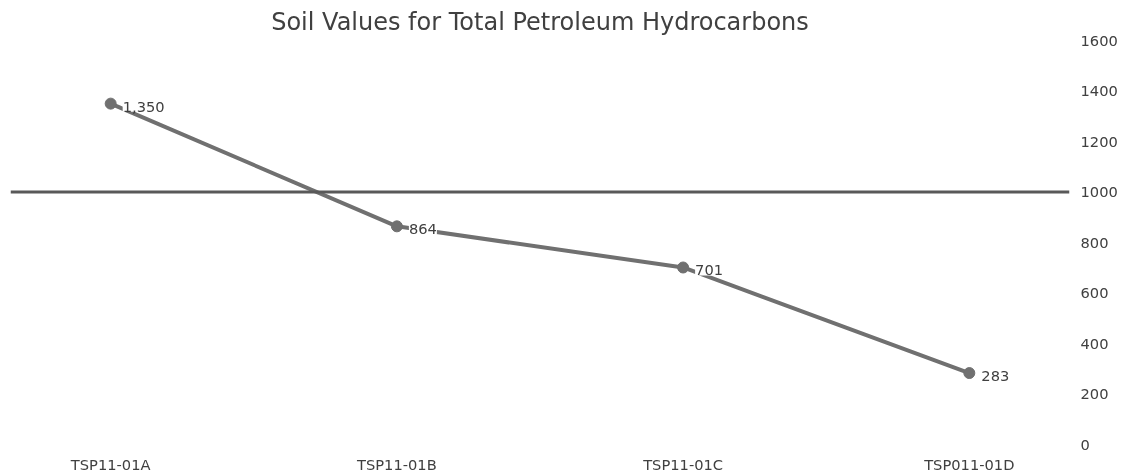 The width and height of the screenshot is (1129, 475). I want to click on y-tick-label: 600, so click(1094, 292).